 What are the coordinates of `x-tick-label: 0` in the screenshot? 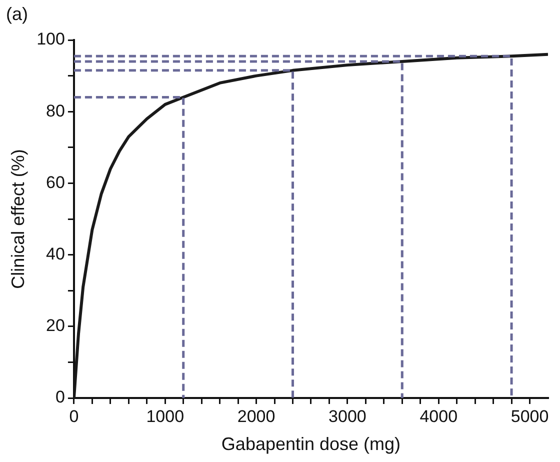 It's located at (74, 416).